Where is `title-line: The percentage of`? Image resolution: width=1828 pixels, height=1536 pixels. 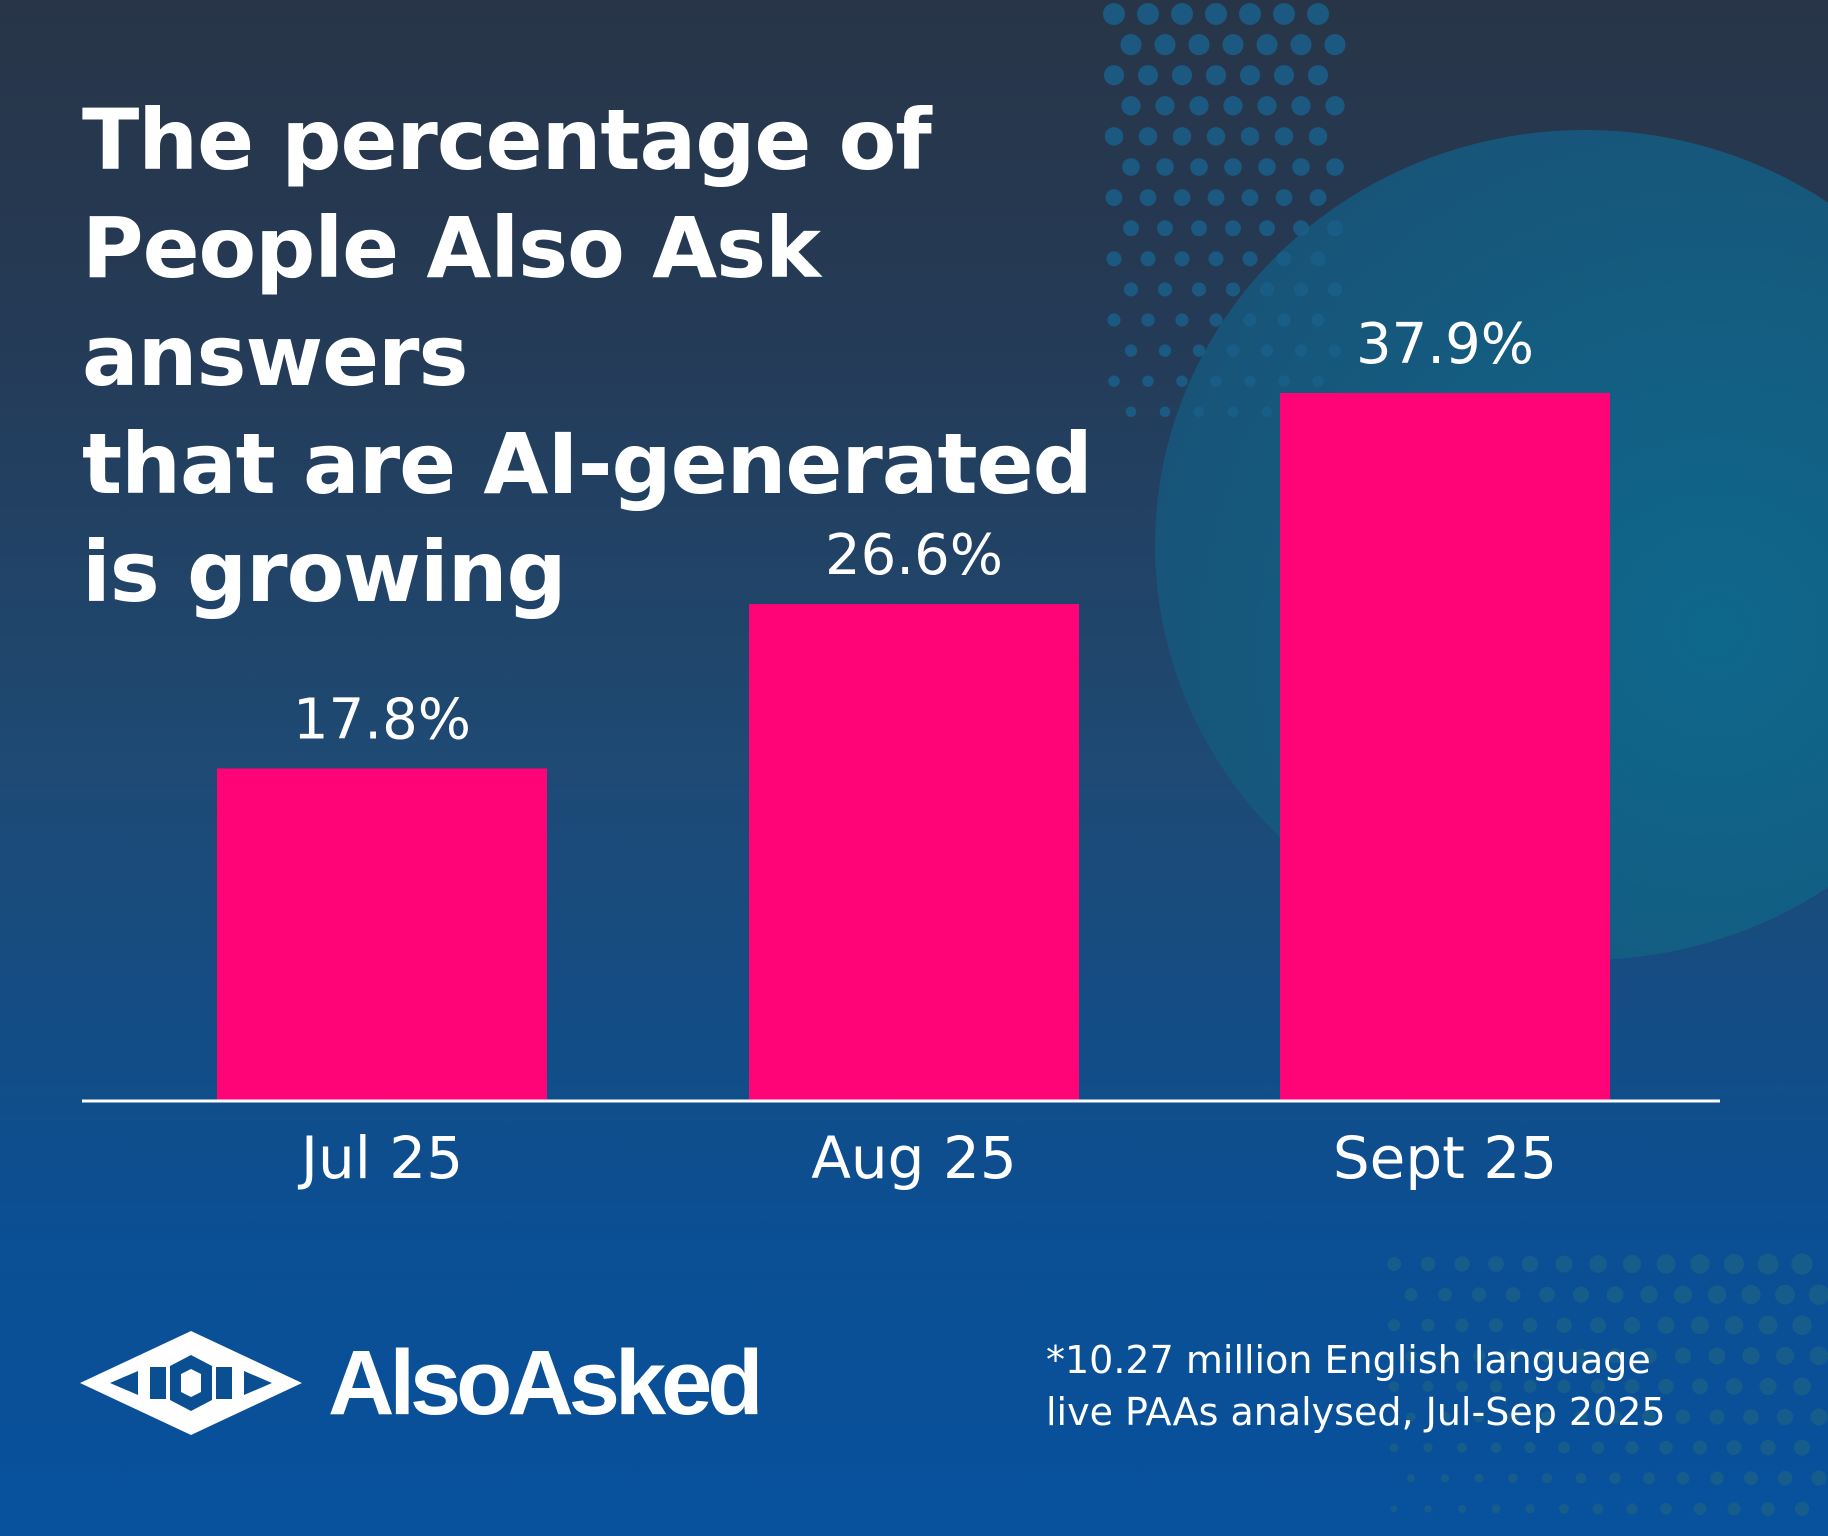
title-line: The percentage of is located at coordinates (507, 140).